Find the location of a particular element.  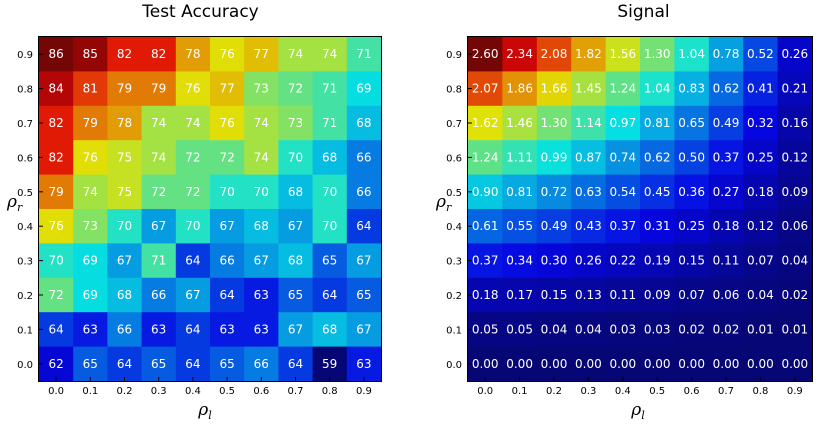

signal-cell-value-label: 0.03 is located at coordinates (657, 329).